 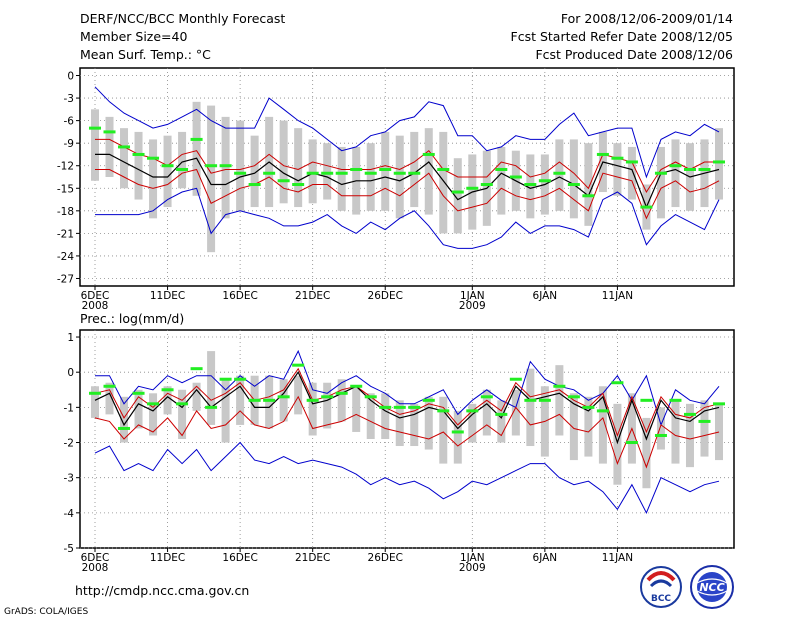 I want to click on source-url: http://cmdp.ncc.cma.gov.cn, so click(x=162, y=590).